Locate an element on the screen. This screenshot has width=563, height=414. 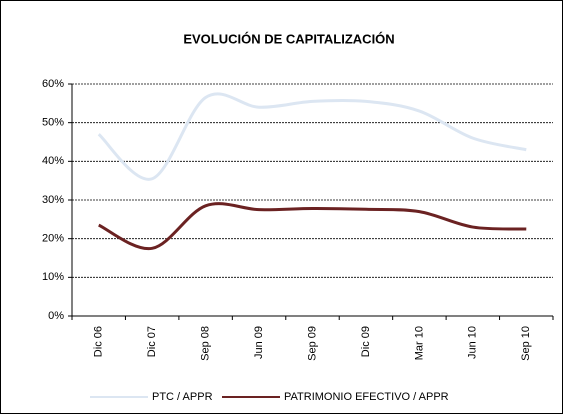
x-tick-label: Sep 09 is located at coordinates (312, 343).